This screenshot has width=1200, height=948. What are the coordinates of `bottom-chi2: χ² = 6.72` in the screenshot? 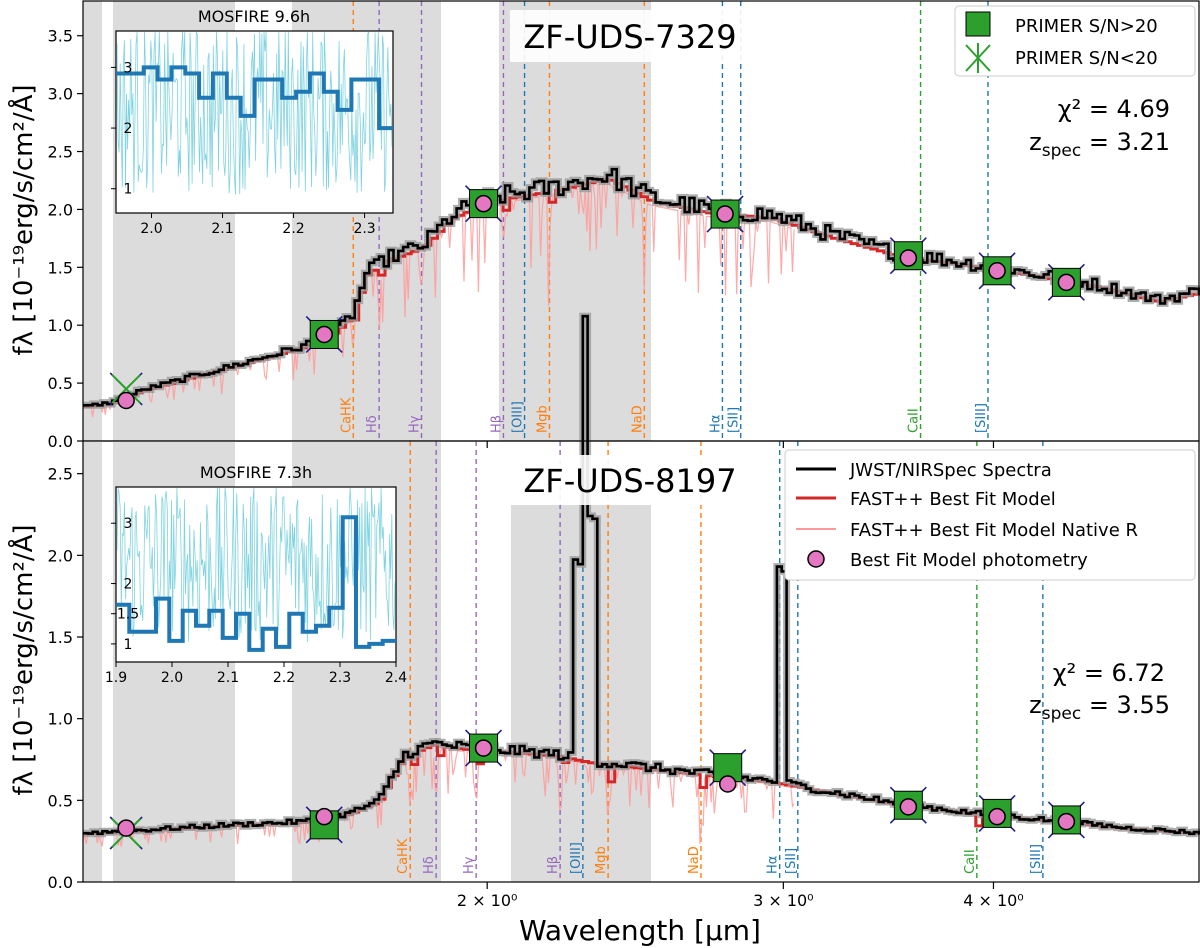 It's located at (1109, 673).